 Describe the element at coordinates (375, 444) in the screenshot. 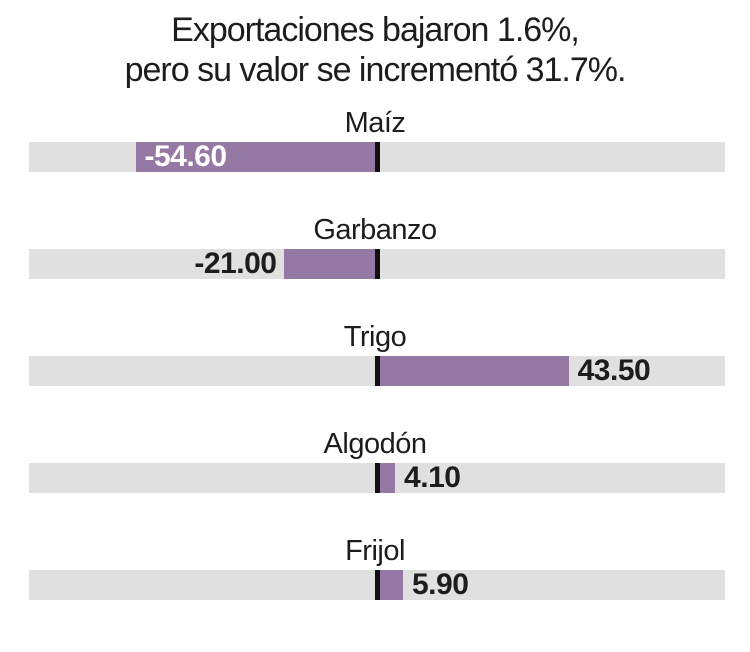

I see `category-label: Algodón` at that location.